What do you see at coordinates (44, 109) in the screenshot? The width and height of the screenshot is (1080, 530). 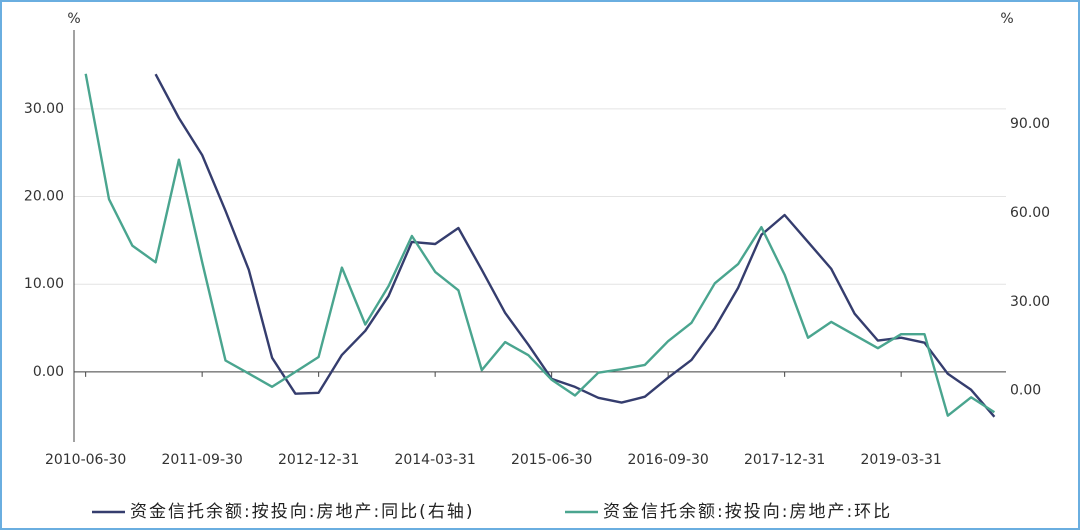 I see `y-tick-label: 30.00` at bounding box center [44, 109].